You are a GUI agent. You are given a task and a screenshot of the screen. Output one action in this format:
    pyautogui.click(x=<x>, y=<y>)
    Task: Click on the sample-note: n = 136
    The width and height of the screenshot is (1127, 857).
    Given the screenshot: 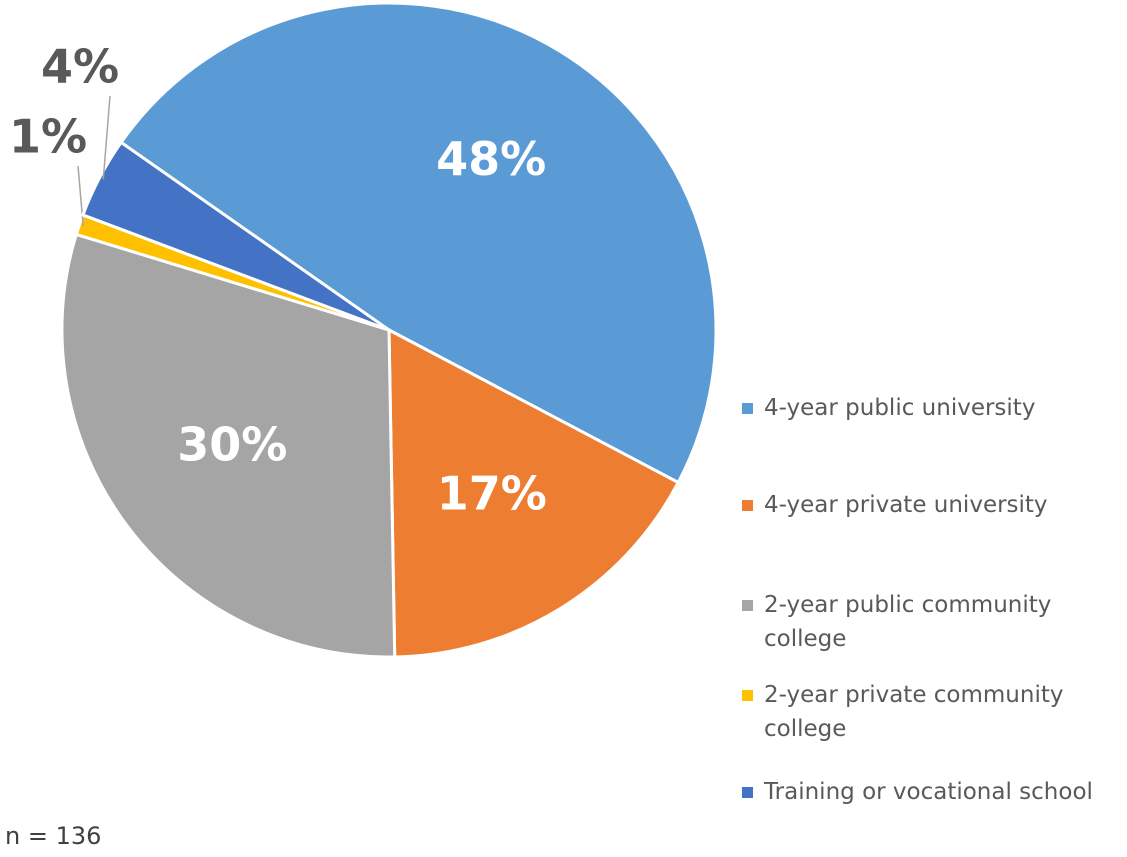 What is the action you would take?
    pyautogui.click(x=53, y=836)
    